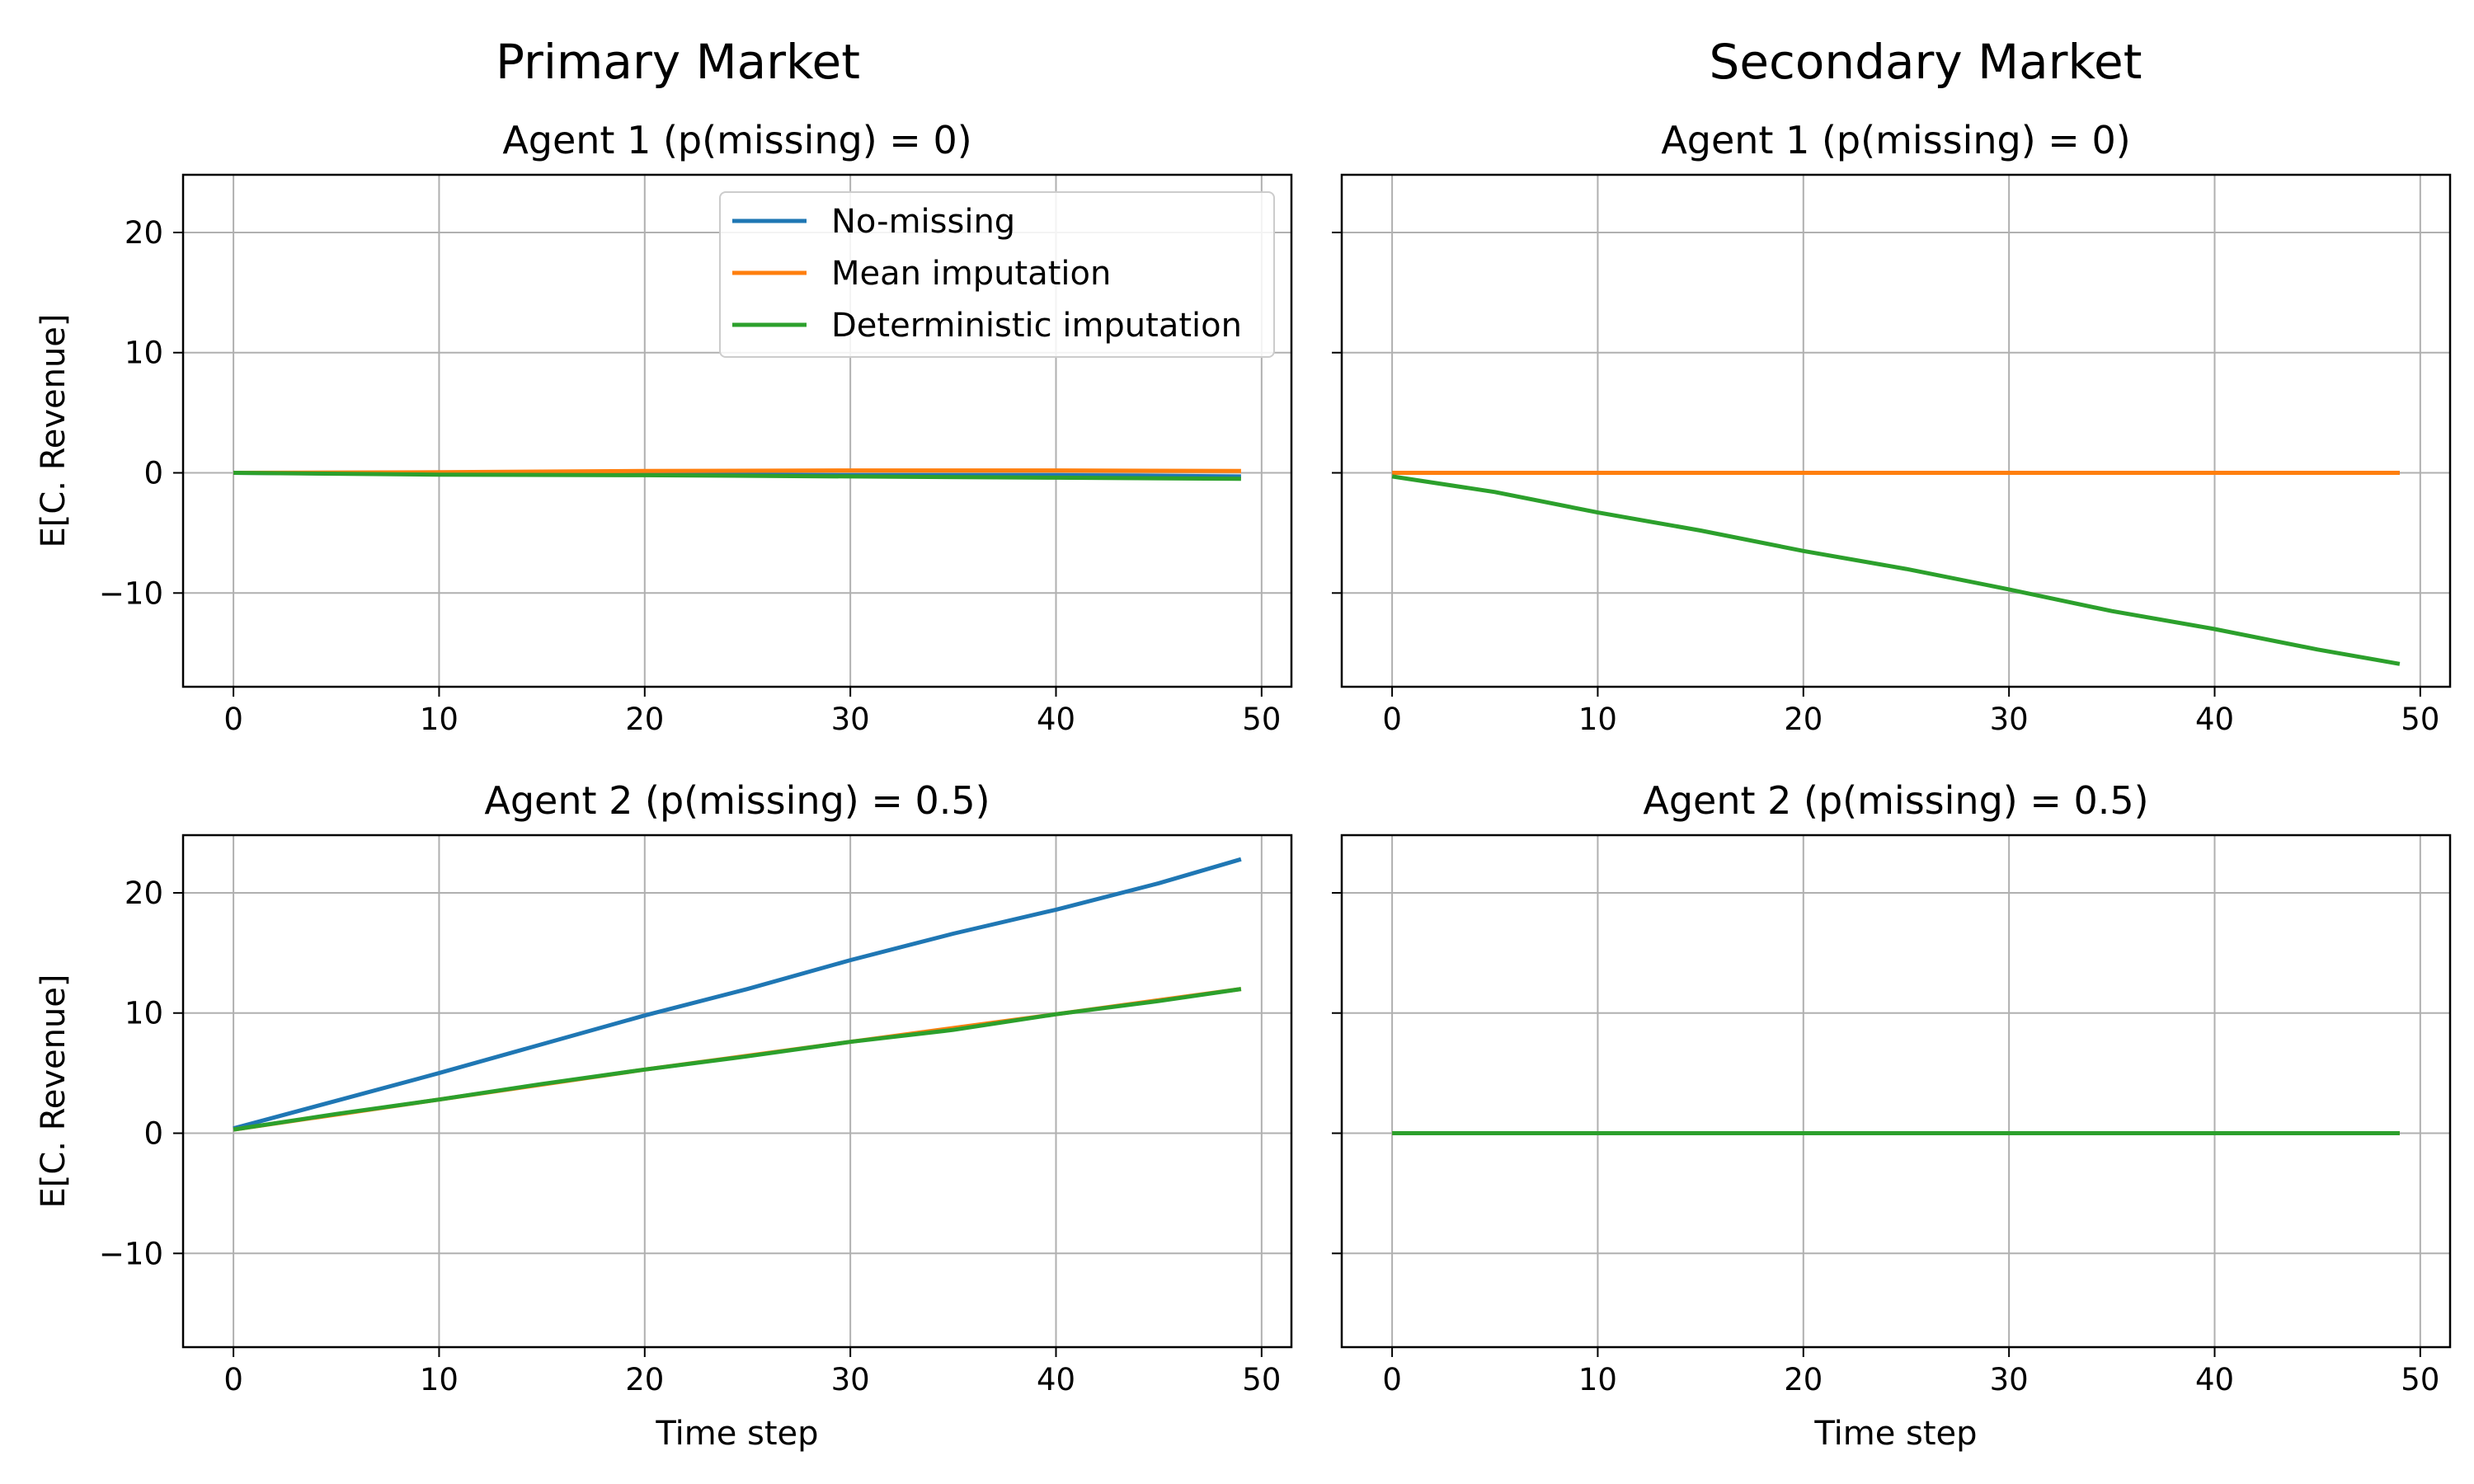  I want to click on series-line-no-missing, so click(737, 994).